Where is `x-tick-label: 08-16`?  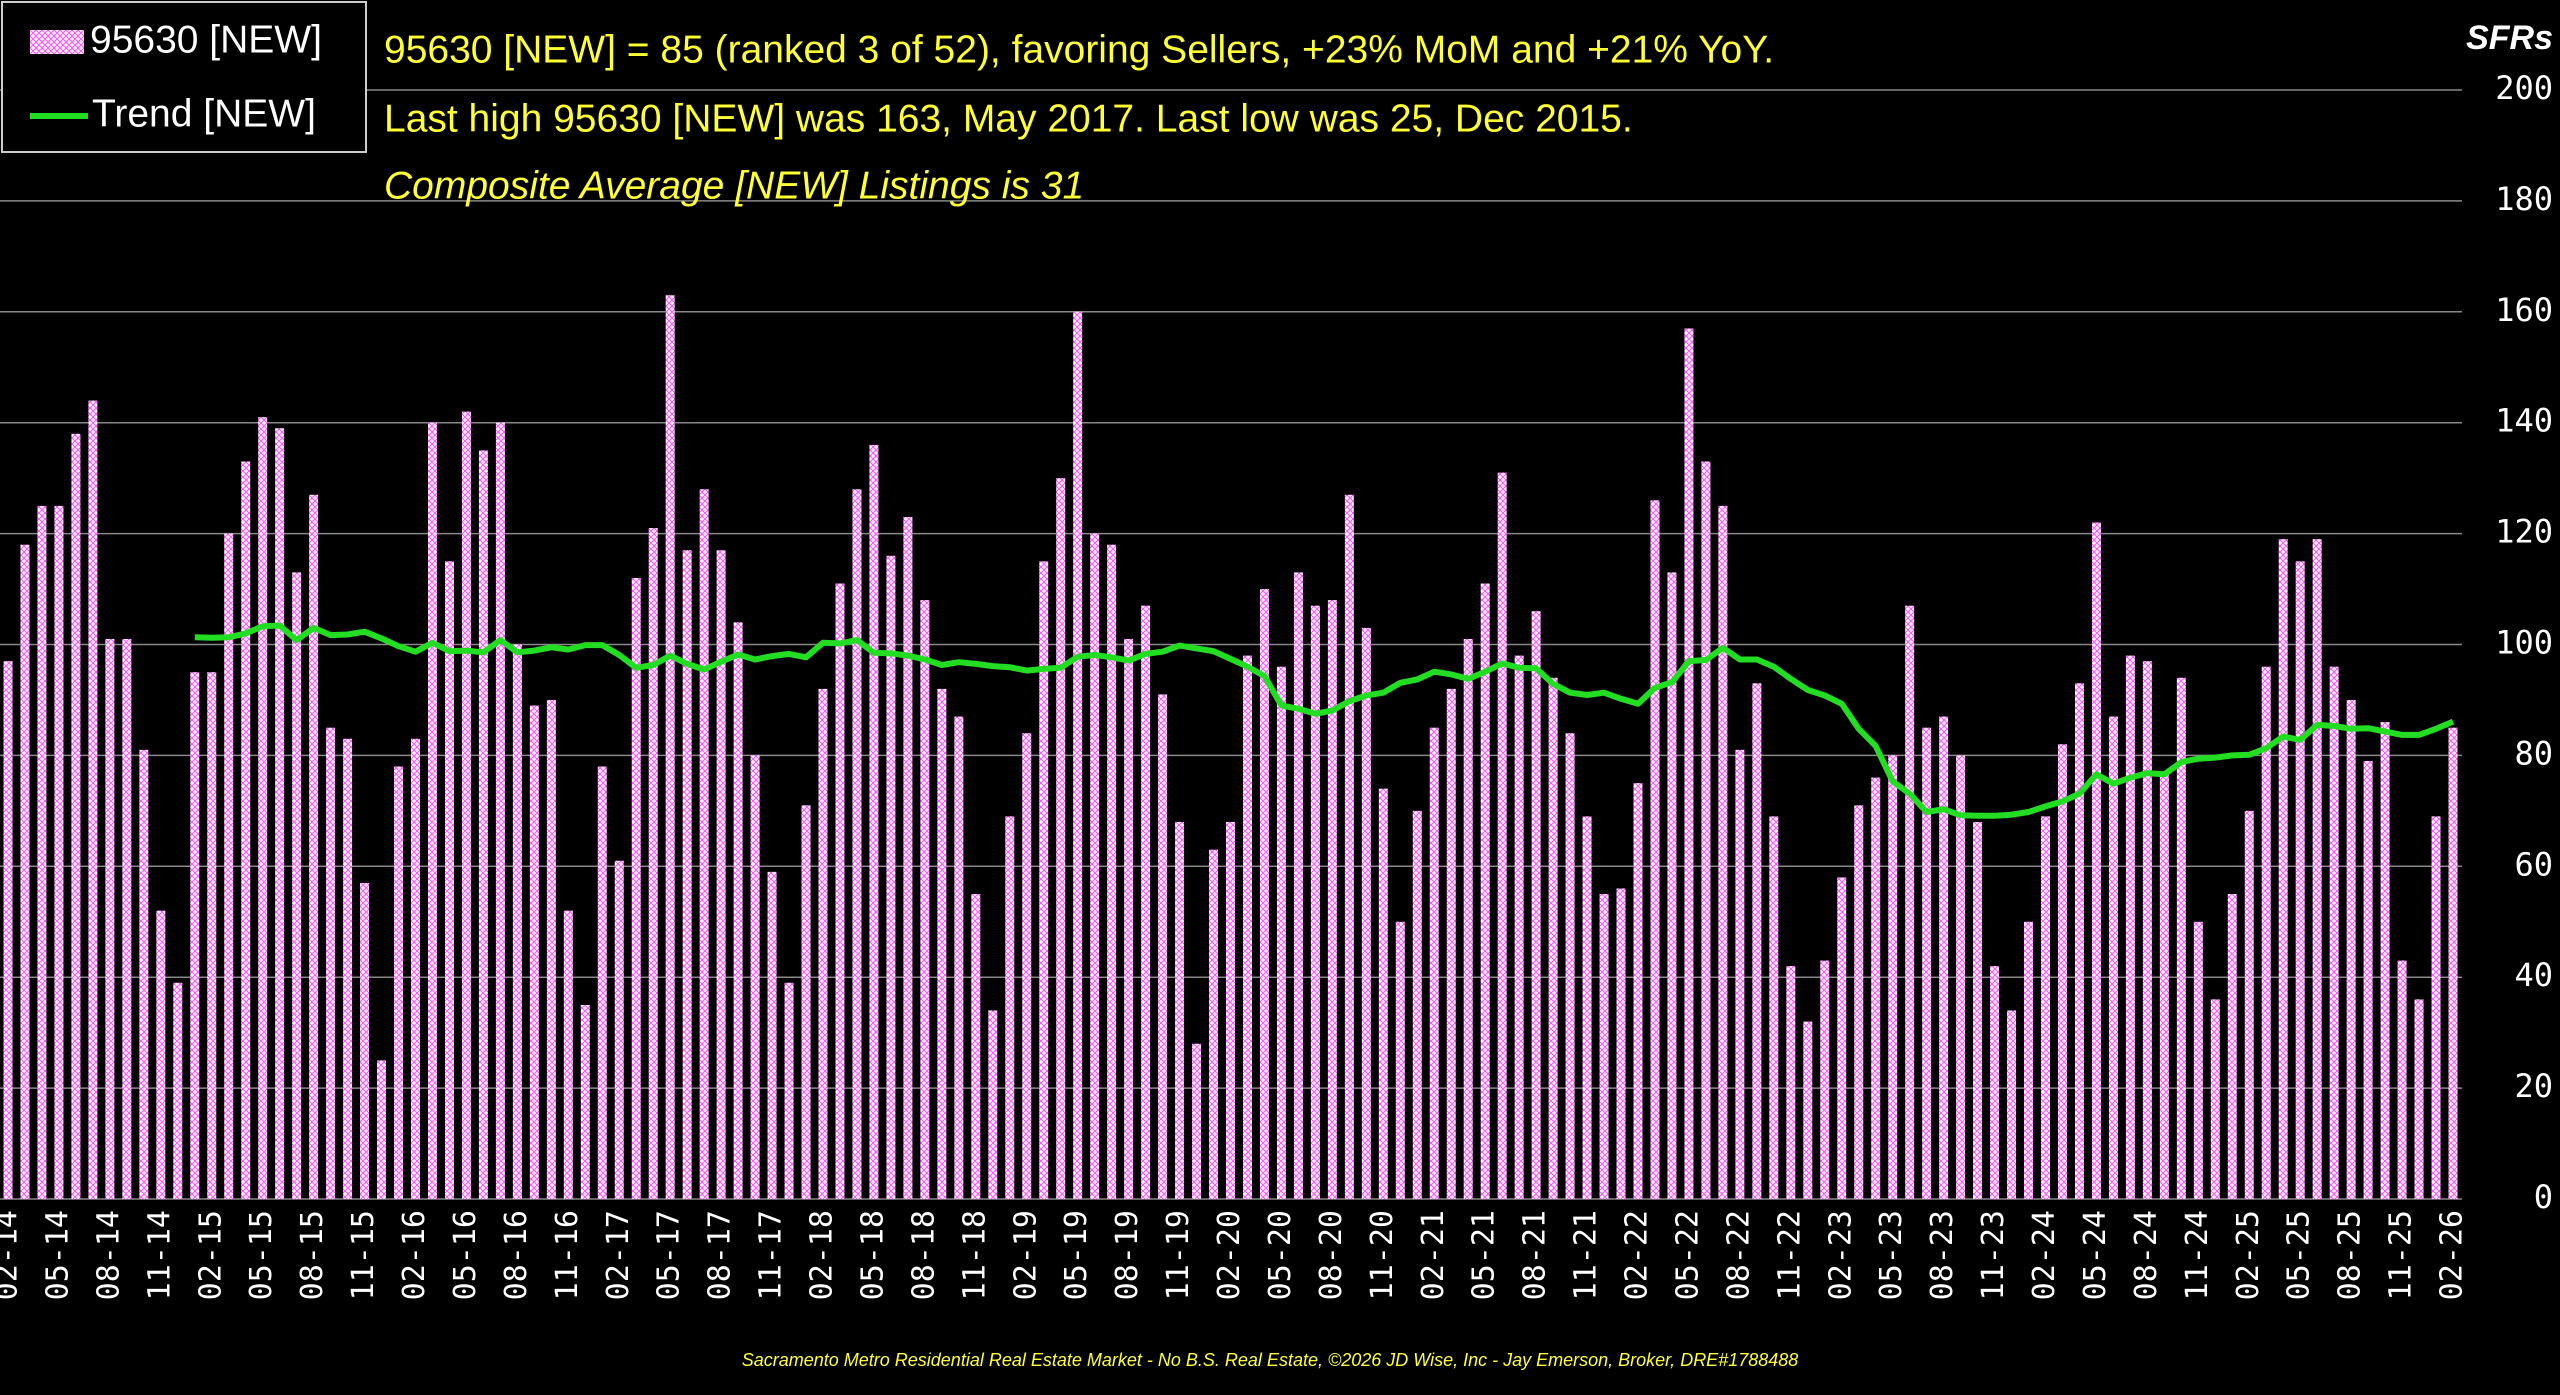
x-tick-label: 08-16 is located at coordinates (516, 1255).